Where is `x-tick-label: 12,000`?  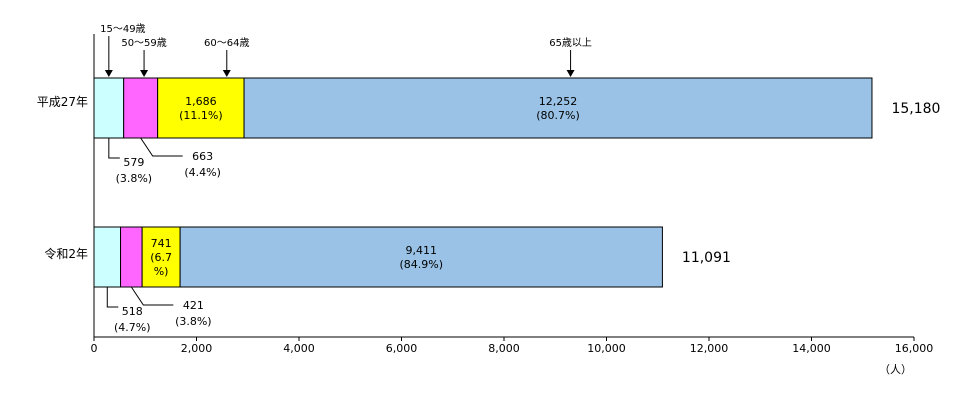
x-tick-label: 12,000 is located at coordinates (709, 348).